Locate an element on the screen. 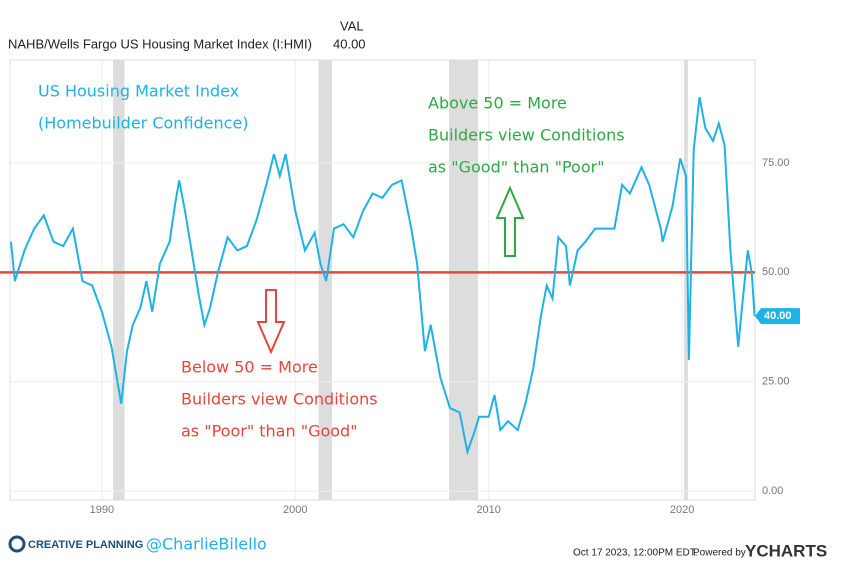  arrow-down is located at coordinates (271, 322).